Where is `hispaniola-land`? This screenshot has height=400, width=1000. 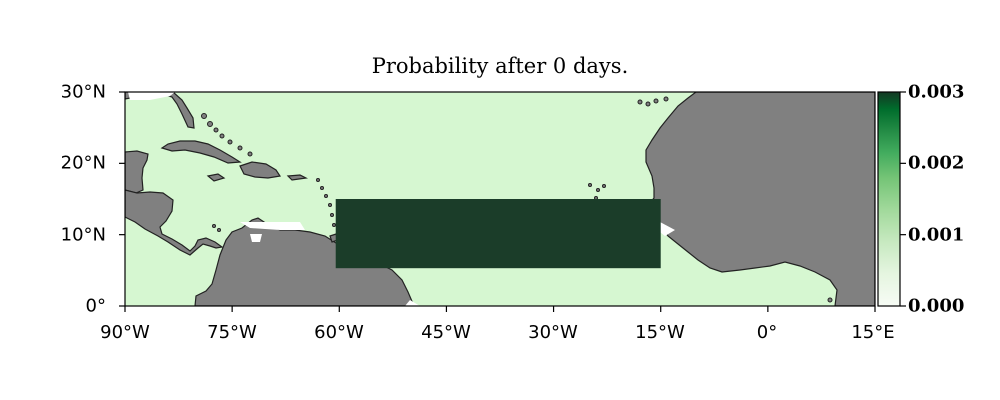
hispaniola-land is located at coordinates (260, 170).